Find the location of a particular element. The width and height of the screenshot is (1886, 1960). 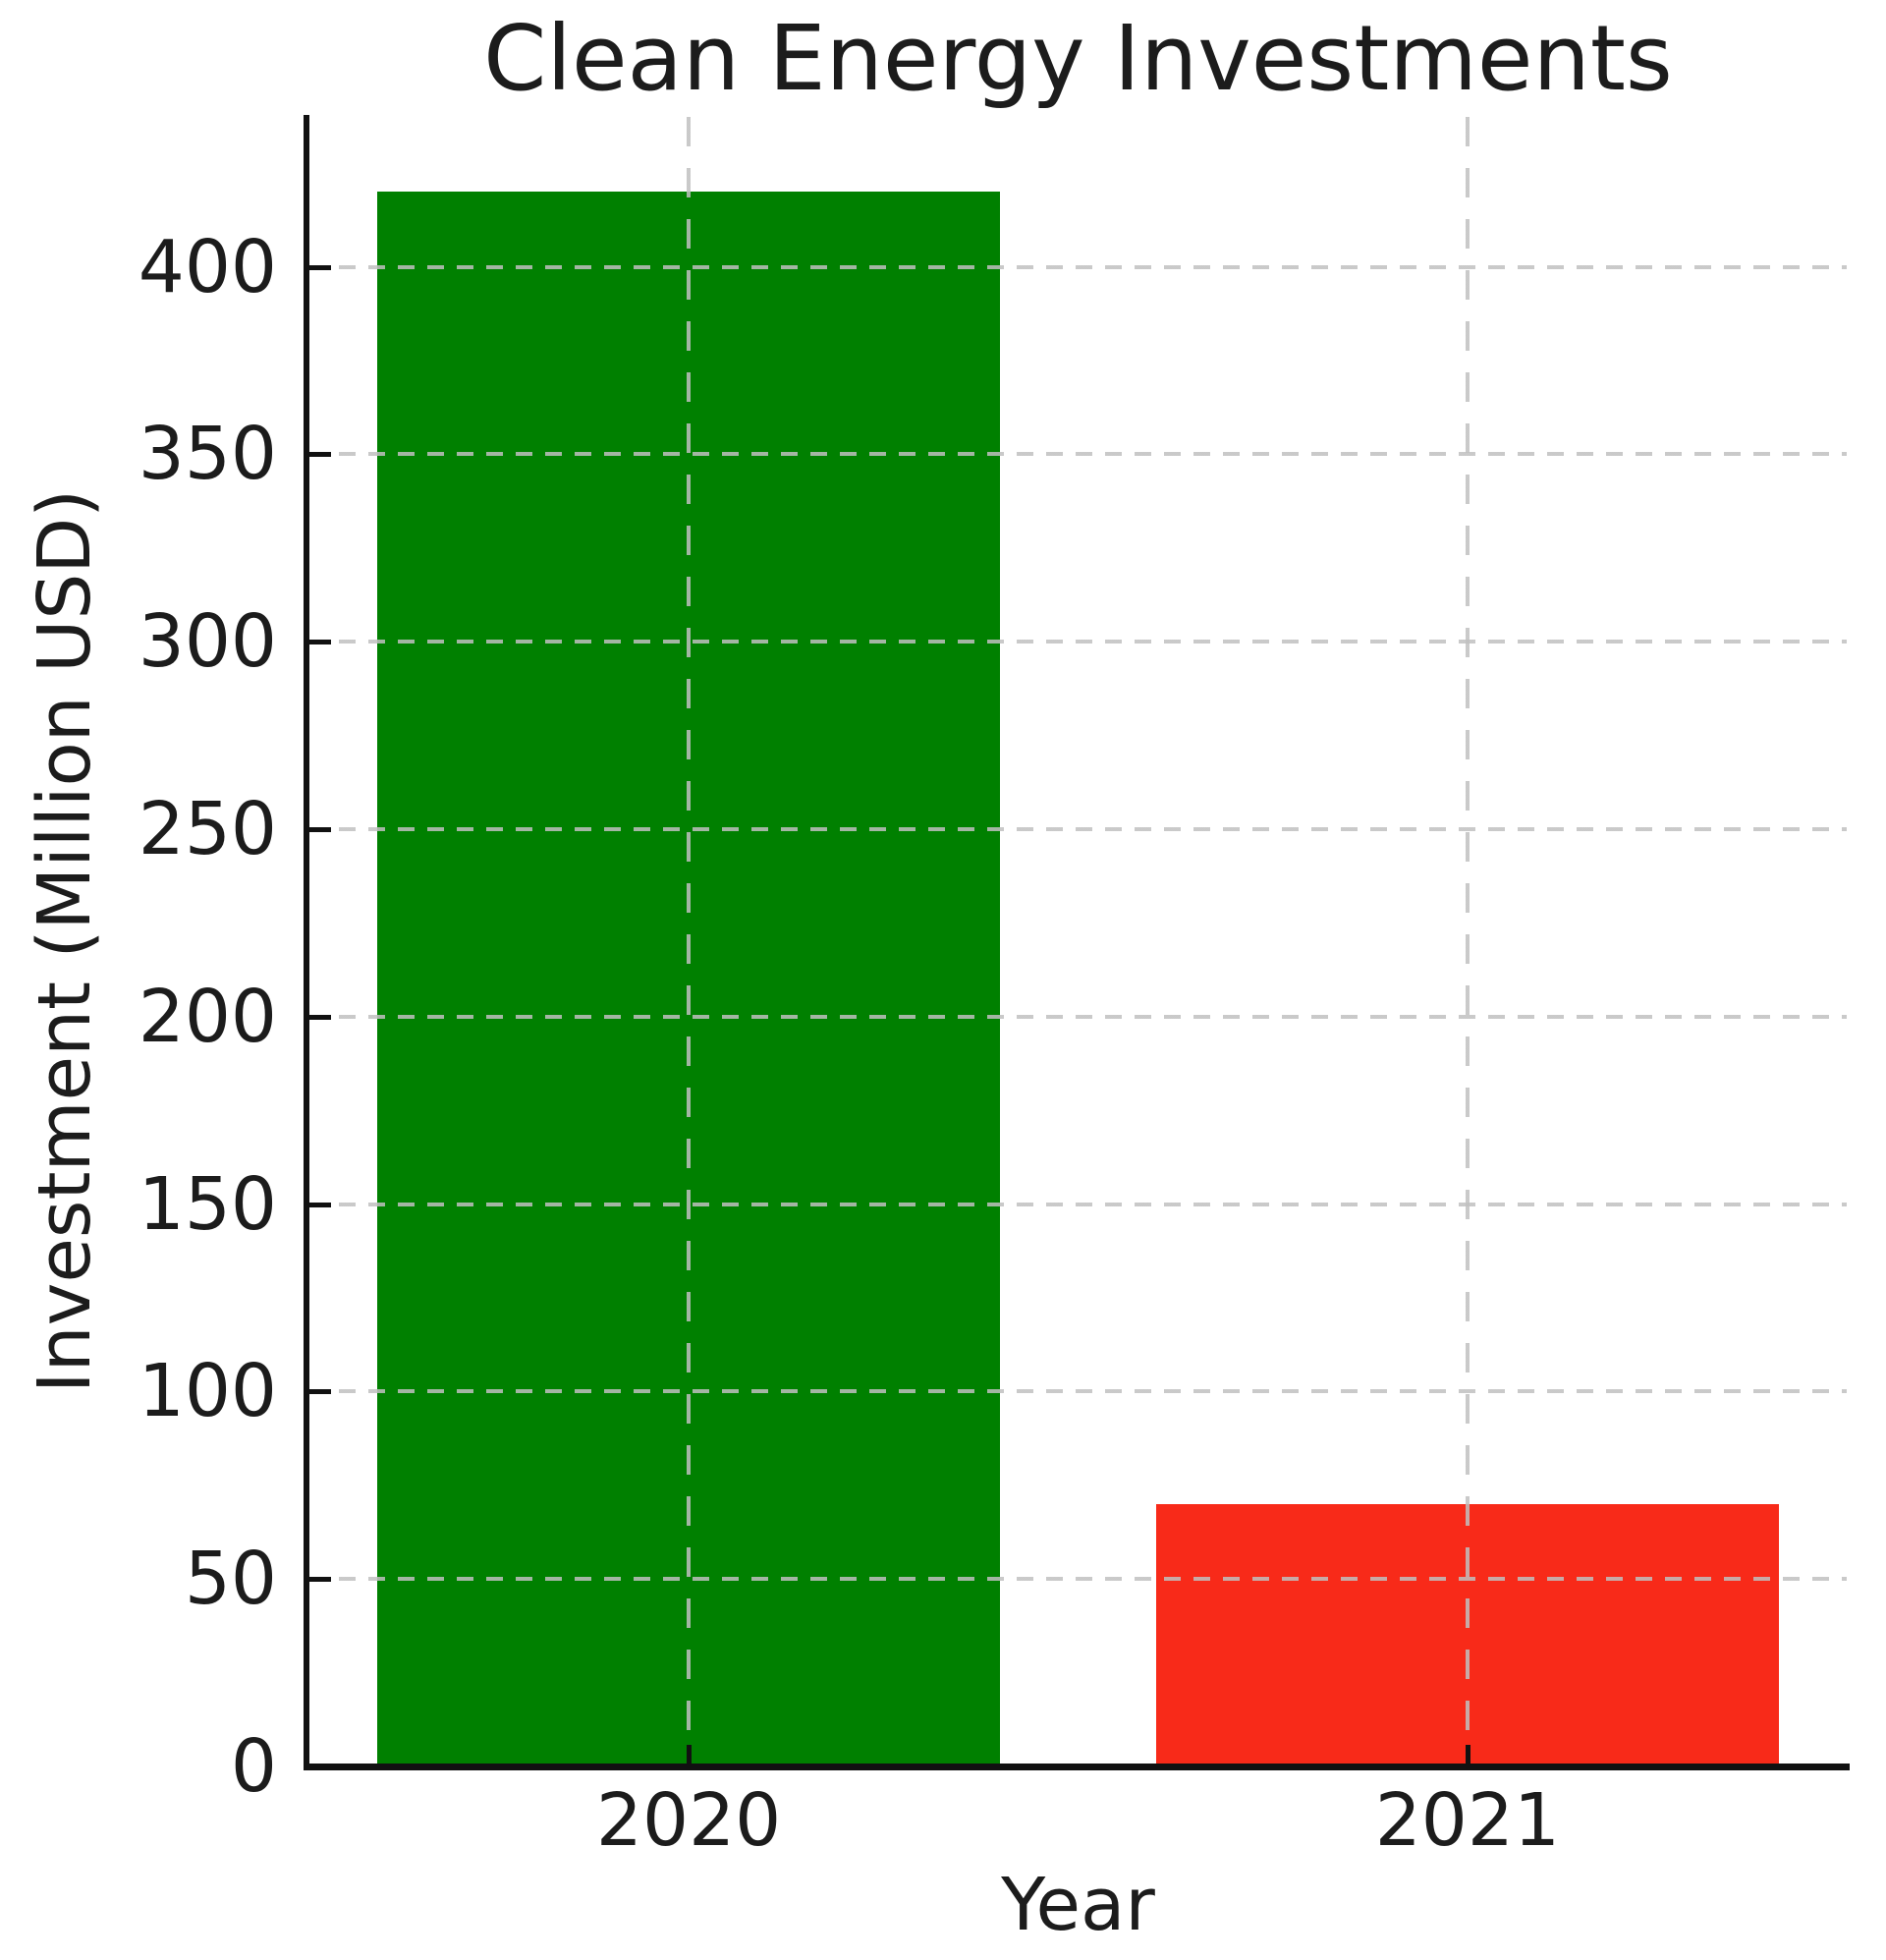

y-tick-label-350: 350 is located at coordinates (207, 454).